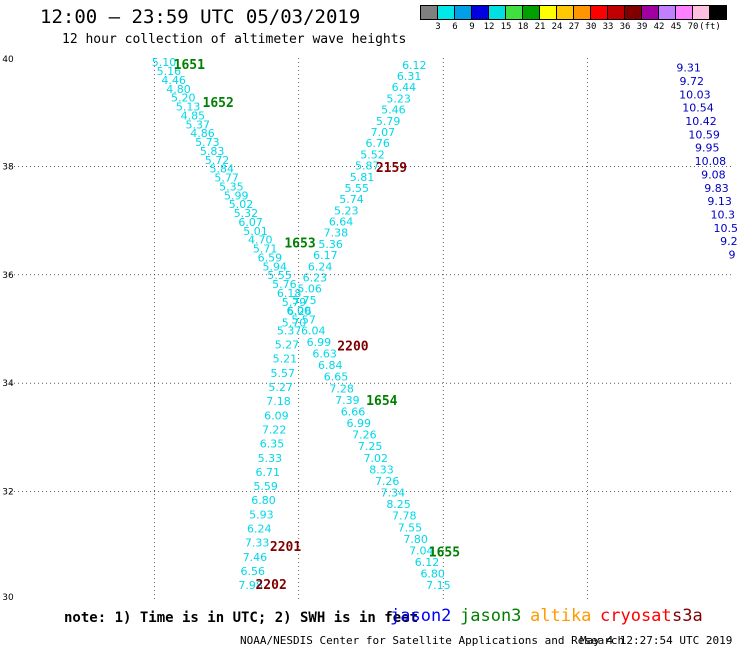 The width and height of the screenshot is (740, 650). Describe the element at coordinates (341, 222) in the screenshot. I see `wave-height-value: 6.64` at that location.